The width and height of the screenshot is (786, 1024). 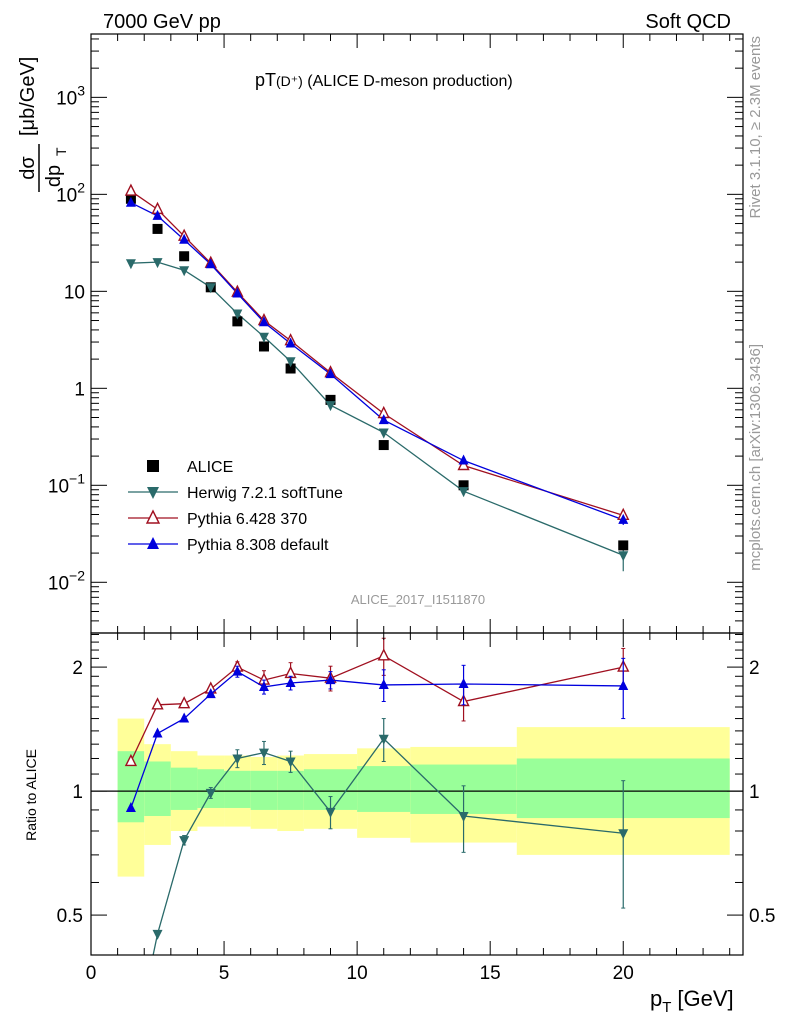 What do you see at coordinates (357, 973) in the screenshot?
I see `x-tick-label: 10` at bounding box center [357, 973].